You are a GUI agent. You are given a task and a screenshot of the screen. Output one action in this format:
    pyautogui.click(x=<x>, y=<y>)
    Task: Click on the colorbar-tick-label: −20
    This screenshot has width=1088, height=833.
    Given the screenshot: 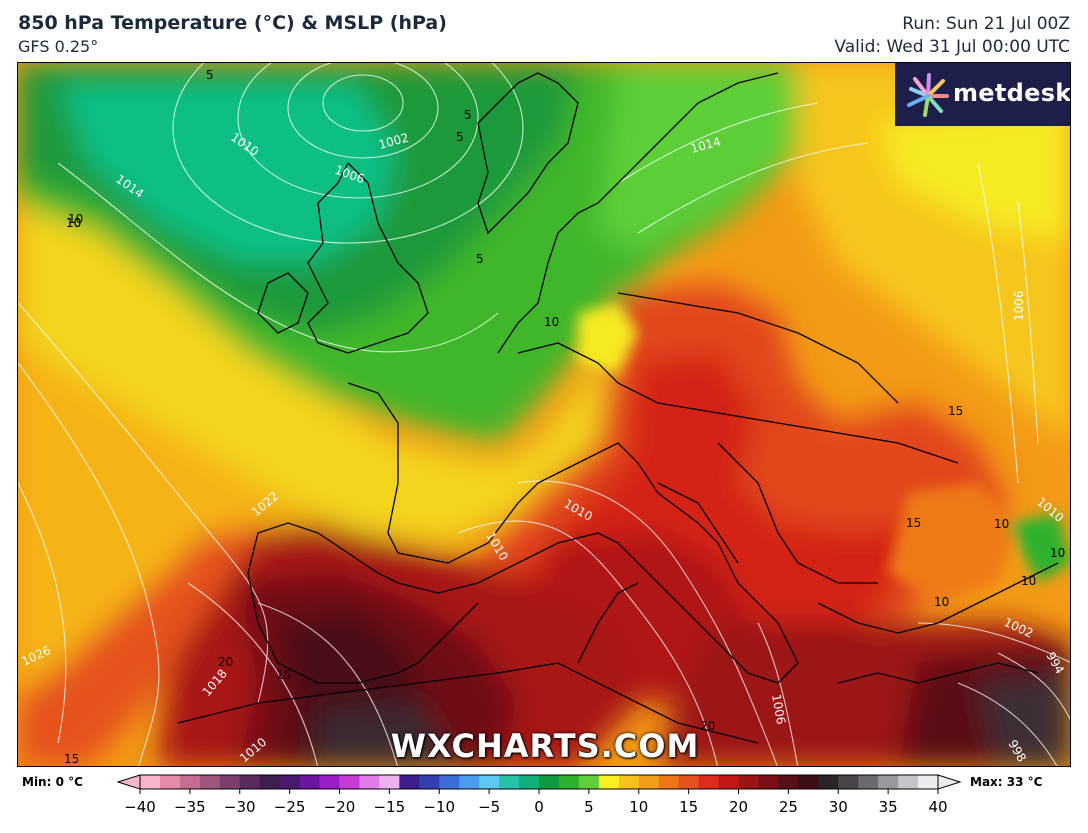 What is the action you would take?
    pyautogui.click(x=339, y=807)
    